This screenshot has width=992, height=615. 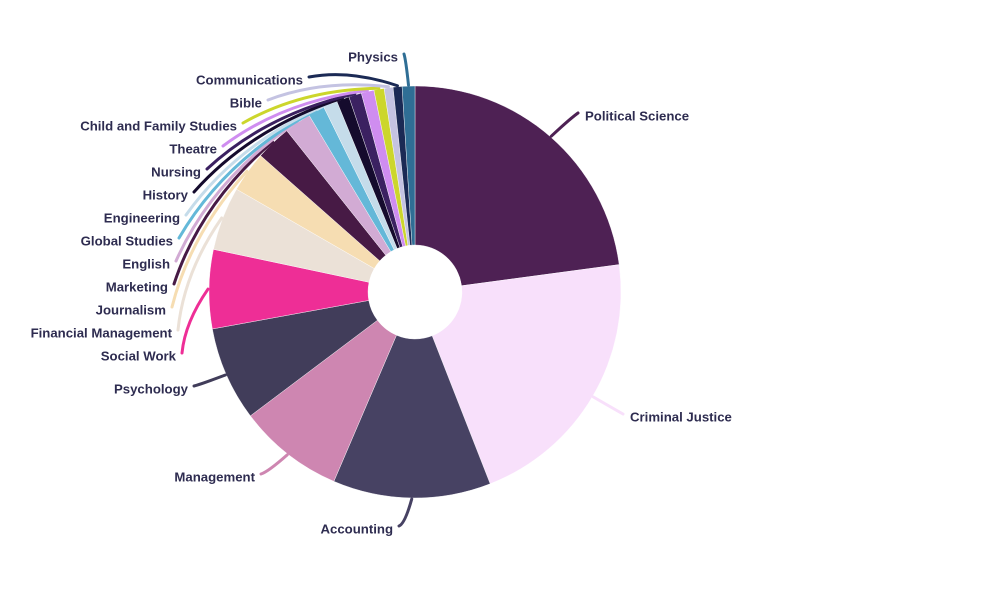 I want to click on slice-label-child-and-family-studies: Child and Family Studies, so click(x=158, y=126).